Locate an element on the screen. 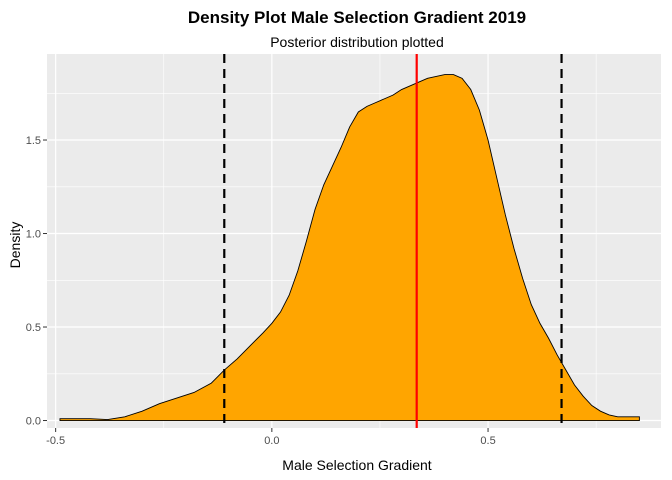 This screenshot has height=480, width=672. x-tick-label: 0.0 is located at coordinates (271, 441).